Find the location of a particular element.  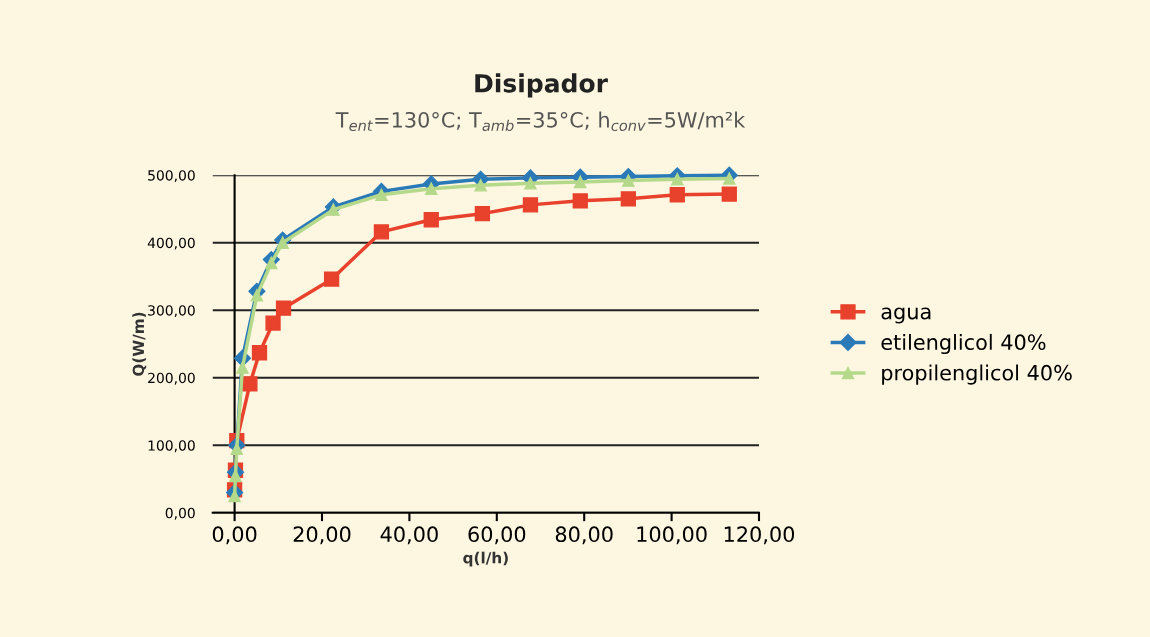

x-tick-label: 20,00 is located at coordinates (322, 535).